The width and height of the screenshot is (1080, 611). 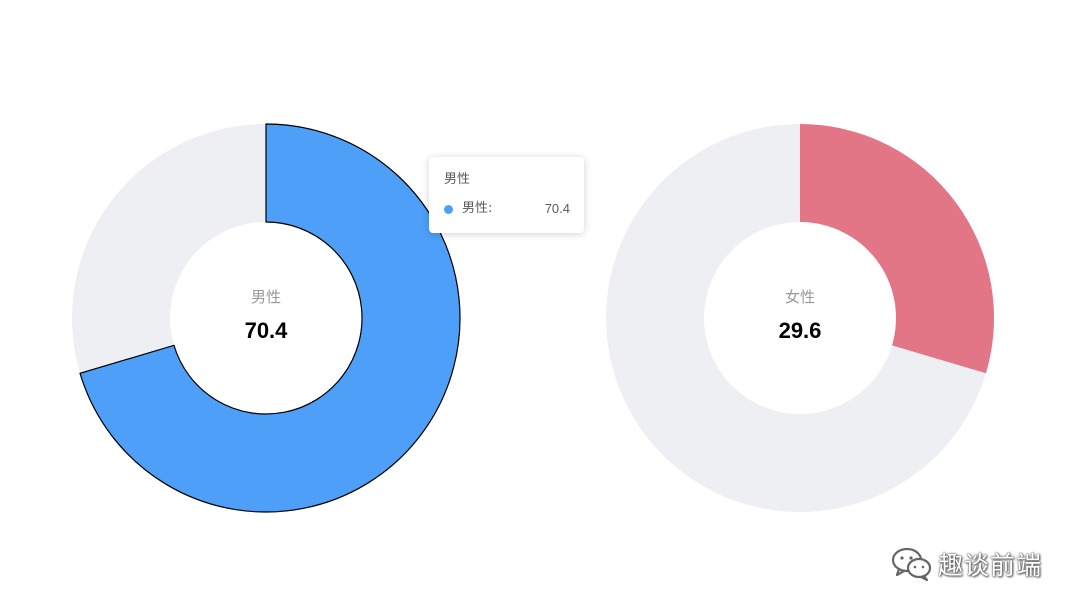 What do you see at coordinates (448, 209) in the screenshot?
I see `tooltip-marker` at bounding box center [448, 209].